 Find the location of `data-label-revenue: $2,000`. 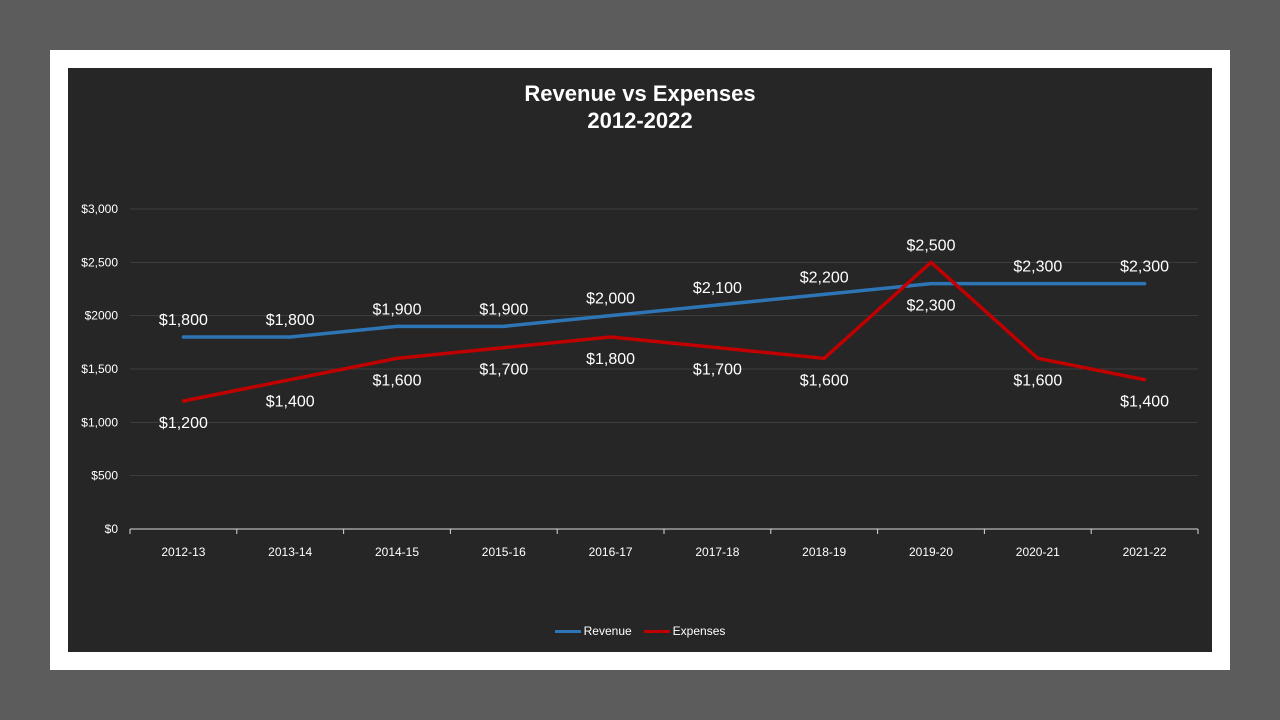

data-label-revenue: $2,000 is located at coordinates (610, 299).